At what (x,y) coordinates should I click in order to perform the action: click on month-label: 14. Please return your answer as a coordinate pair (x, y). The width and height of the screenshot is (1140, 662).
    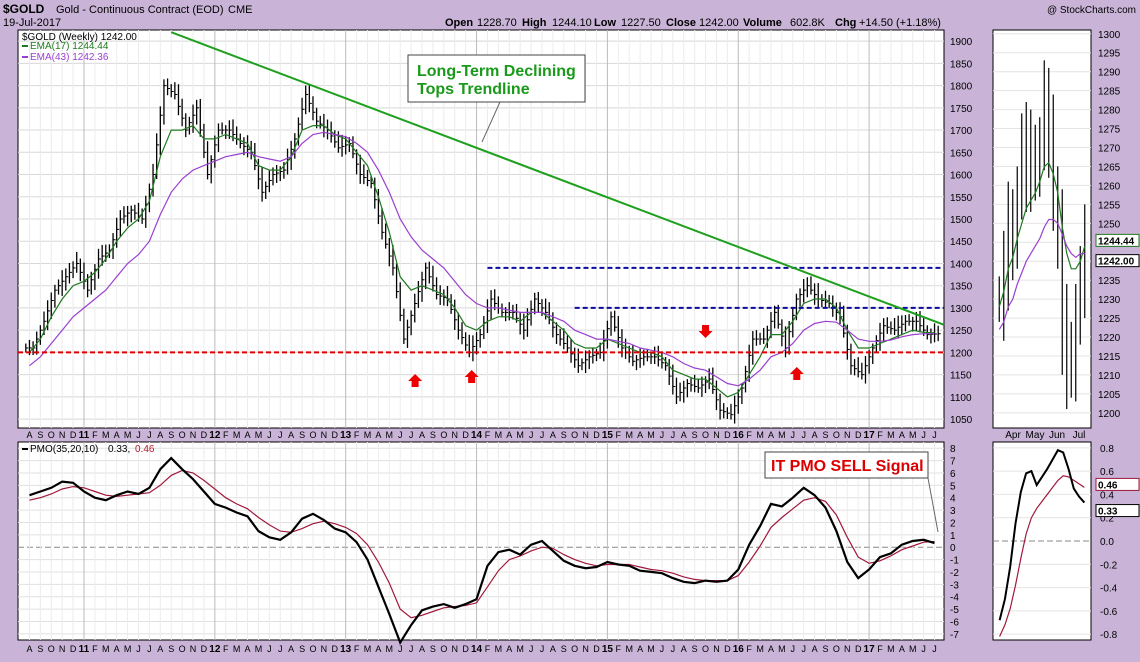
    Looking at the image, I should click on (477, 435).